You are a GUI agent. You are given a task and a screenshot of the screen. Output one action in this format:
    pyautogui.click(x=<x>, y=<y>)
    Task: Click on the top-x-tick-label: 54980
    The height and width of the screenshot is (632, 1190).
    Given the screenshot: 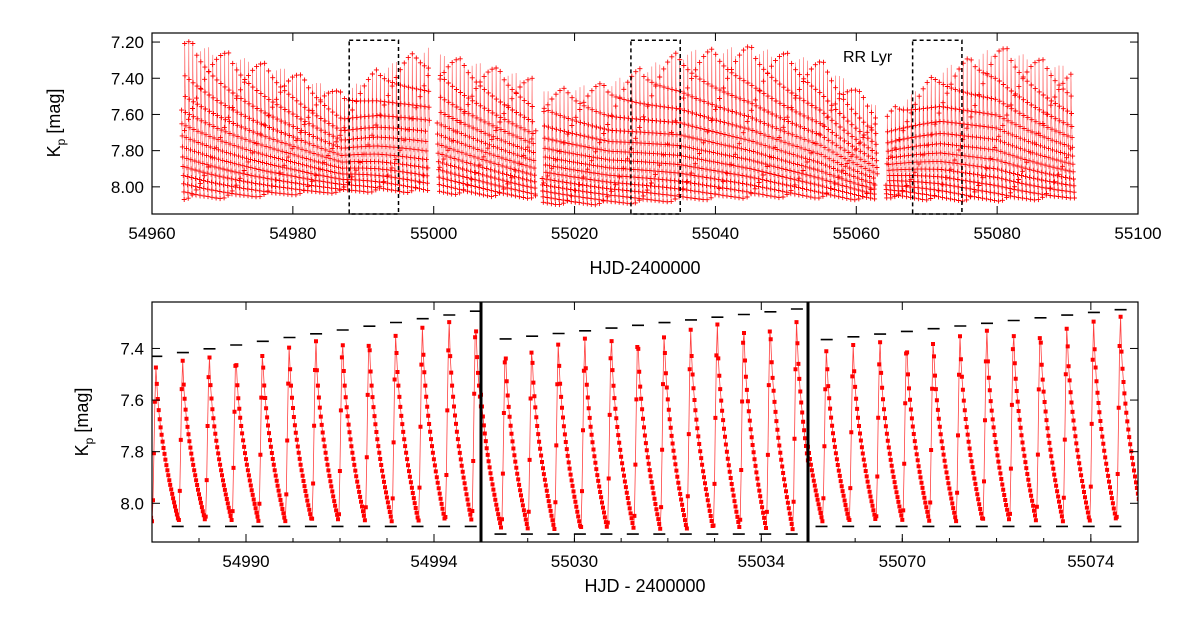 What is the action you would take?
    pyautogui.click(x=292, y=233)
    